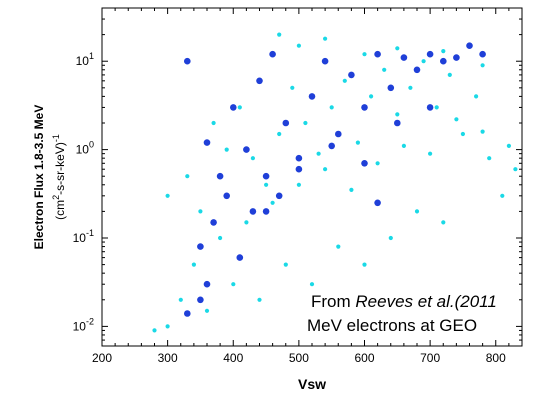  What do you see at coordinates (85, 148) in the screenshot?
I see `y-tick-label: 10⁰` at bounding box center [85, 148].